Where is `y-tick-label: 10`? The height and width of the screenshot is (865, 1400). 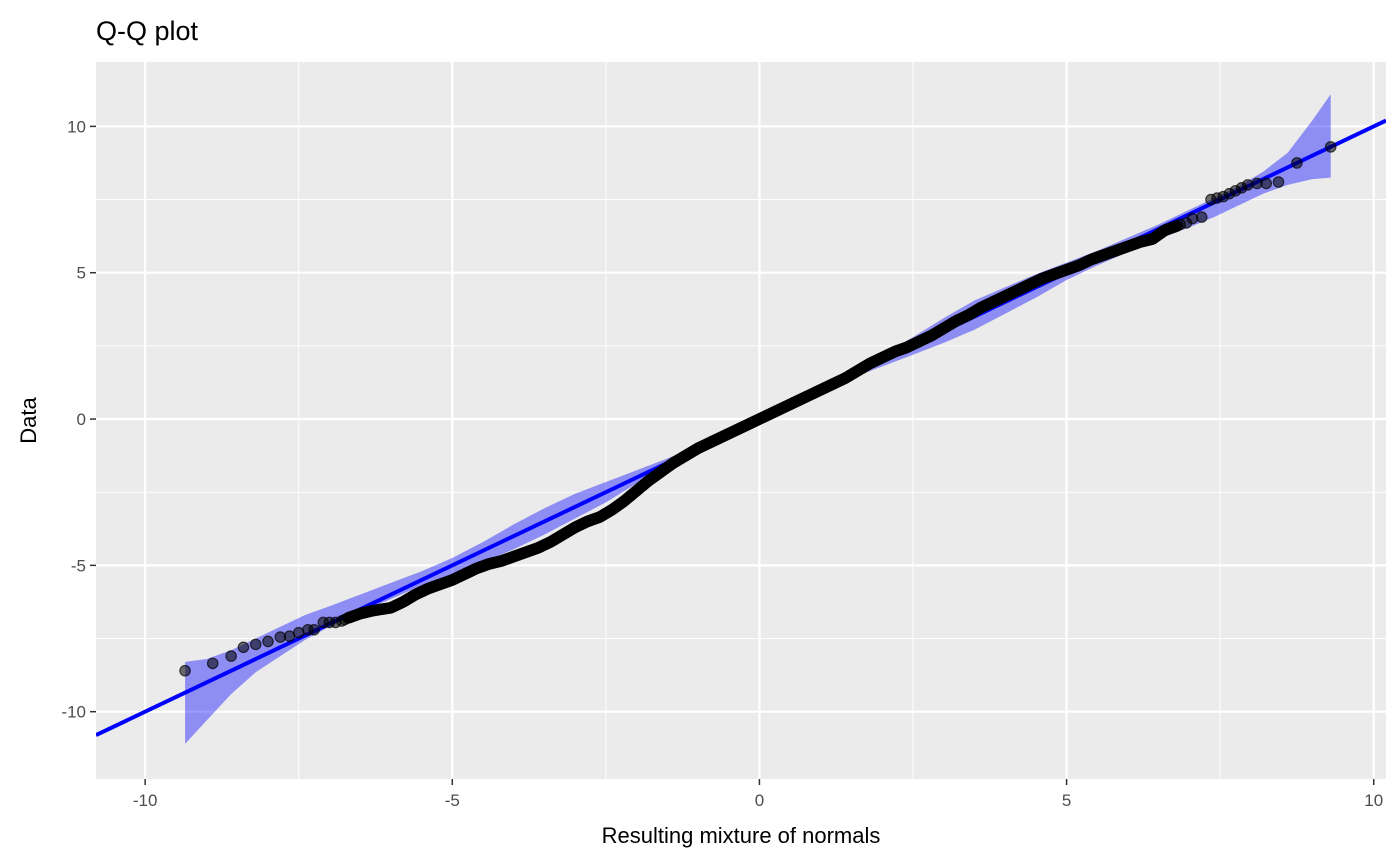
y-tick-label: 10 is located at coordinates (76, 126).